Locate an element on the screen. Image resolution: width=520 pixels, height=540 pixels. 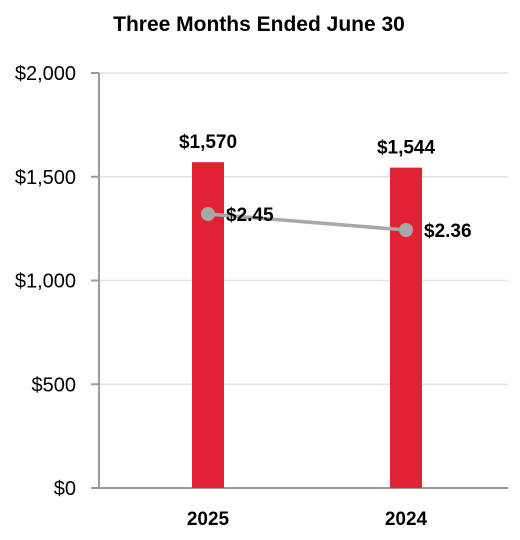
y-tick-label: $0 is located at coordinates (65, 489).